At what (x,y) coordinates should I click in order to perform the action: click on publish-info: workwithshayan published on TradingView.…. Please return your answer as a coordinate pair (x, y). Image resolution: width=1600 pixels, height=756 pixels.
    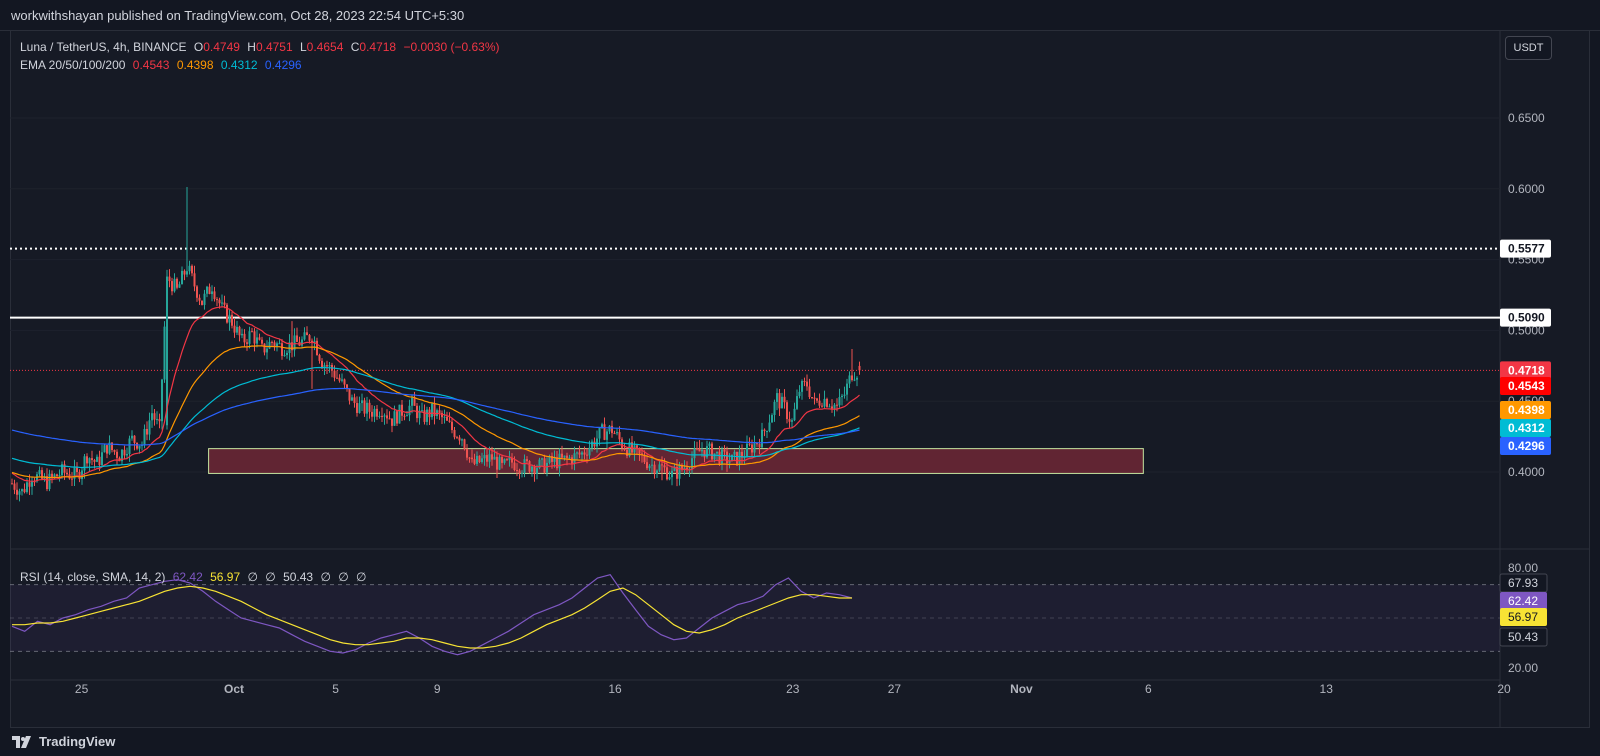
    Looking at the image, I should click on (238, 15).